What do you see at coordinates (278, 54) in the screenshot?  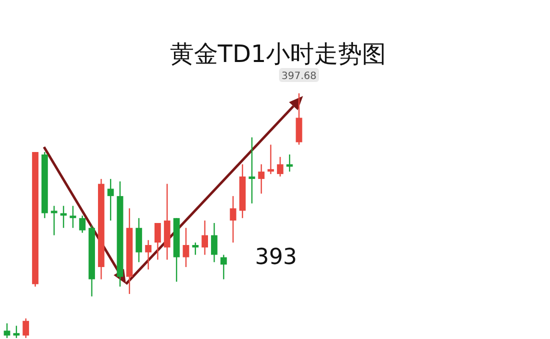 I see `chart-title: 黄金TD1小时走势图` at bounding box center [278, 54].